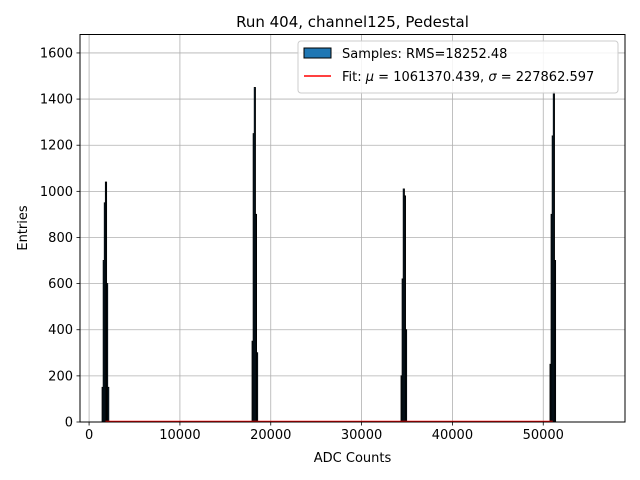 The width and height of the screenshot is (640, 480). What do you see at coordinates (424, 54) in the screenshot?
I see `legend-samples-label: Samples: RMS=18252.48` at bounding box center [424, 54].